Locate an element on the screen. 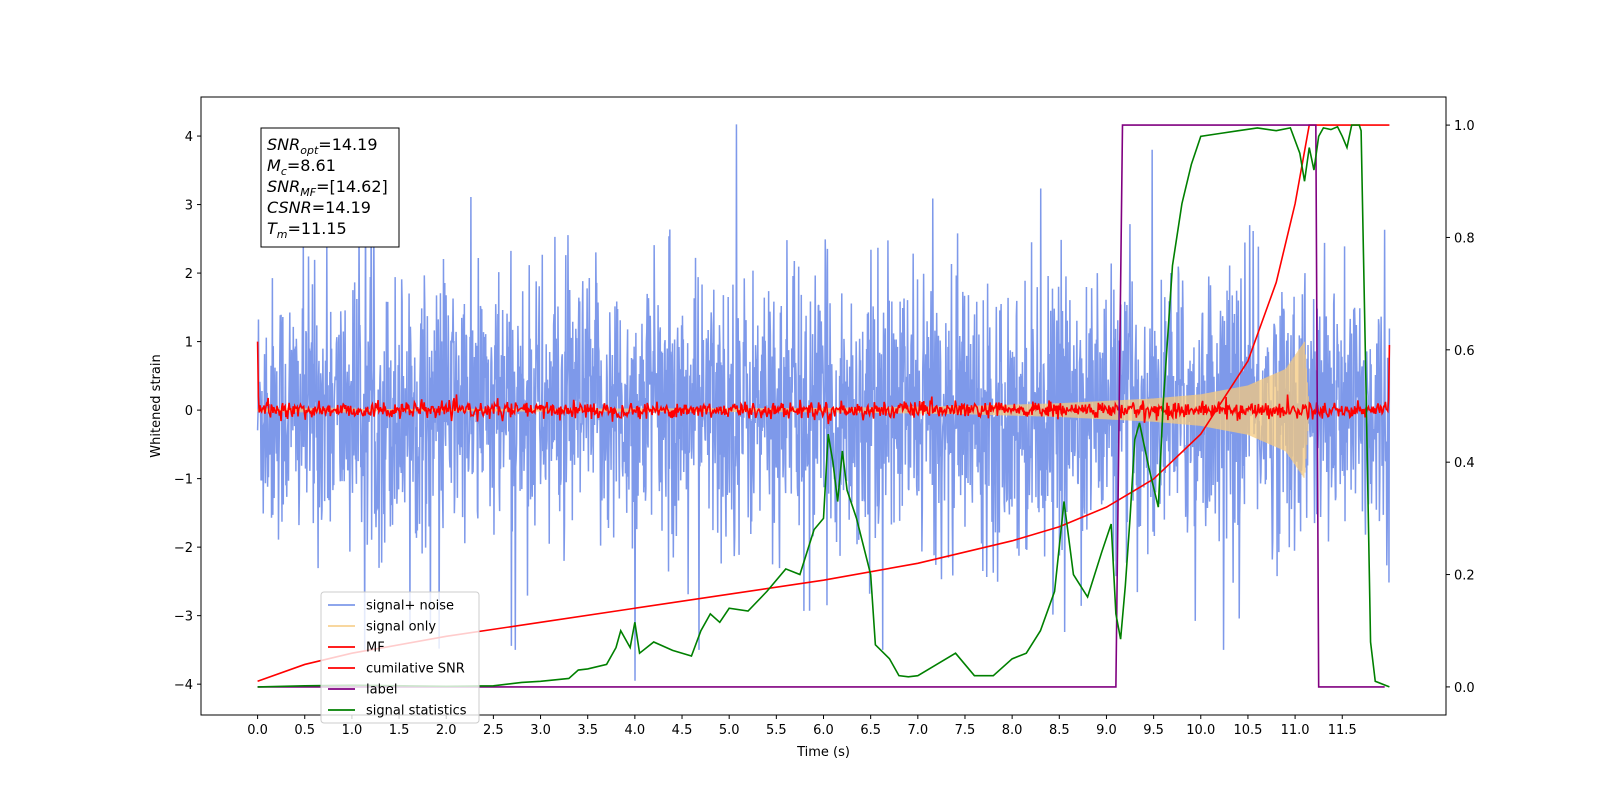 The height and width of the screenshot is (804, 1600). info-line: Tm=11.15 is located at coordinates (307, 230).